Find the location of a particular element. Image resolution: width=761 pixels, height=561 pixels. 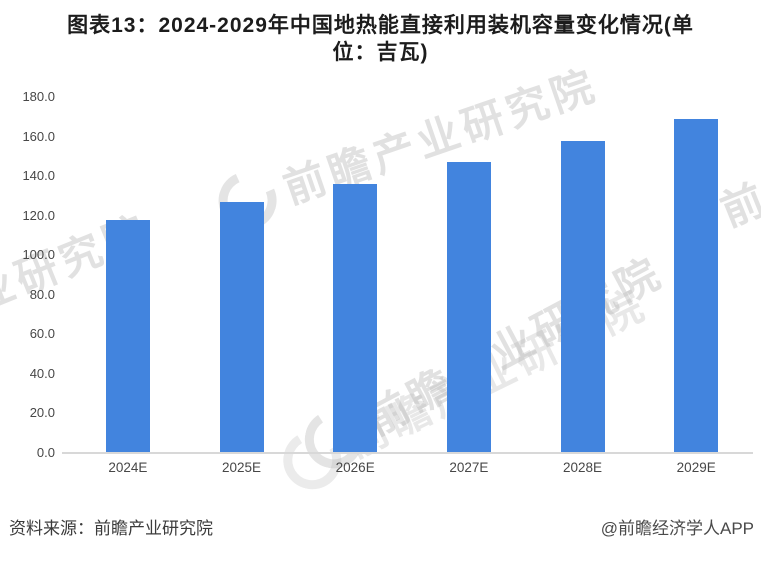

x-axis-label-2028e: 2028E is located at coordinates (583, 467).